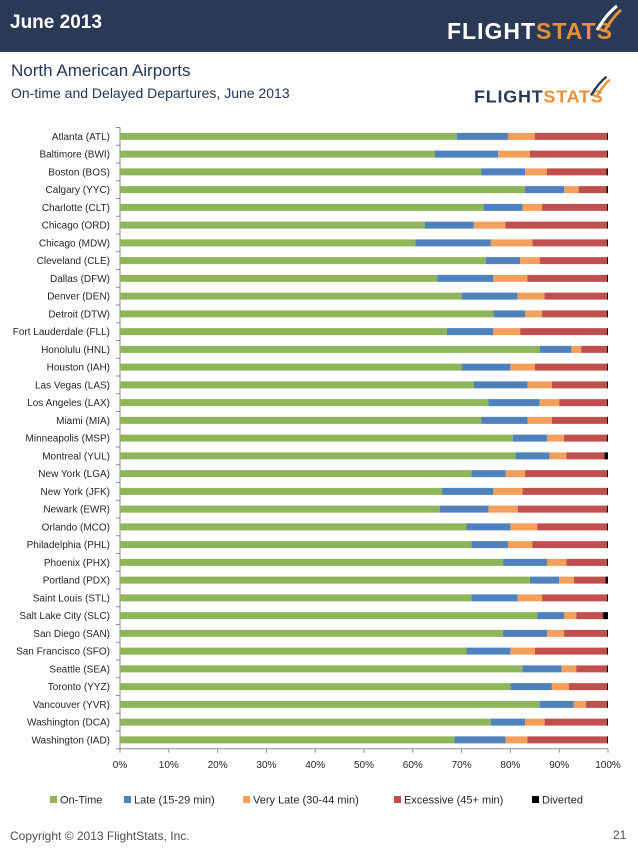 The width and height of the screenshot is (638, 851). What do you see at coordinates (78, 368) in the screenshot?
I see `category-label: Houston (IAH)` at bounding box center [78, 368].